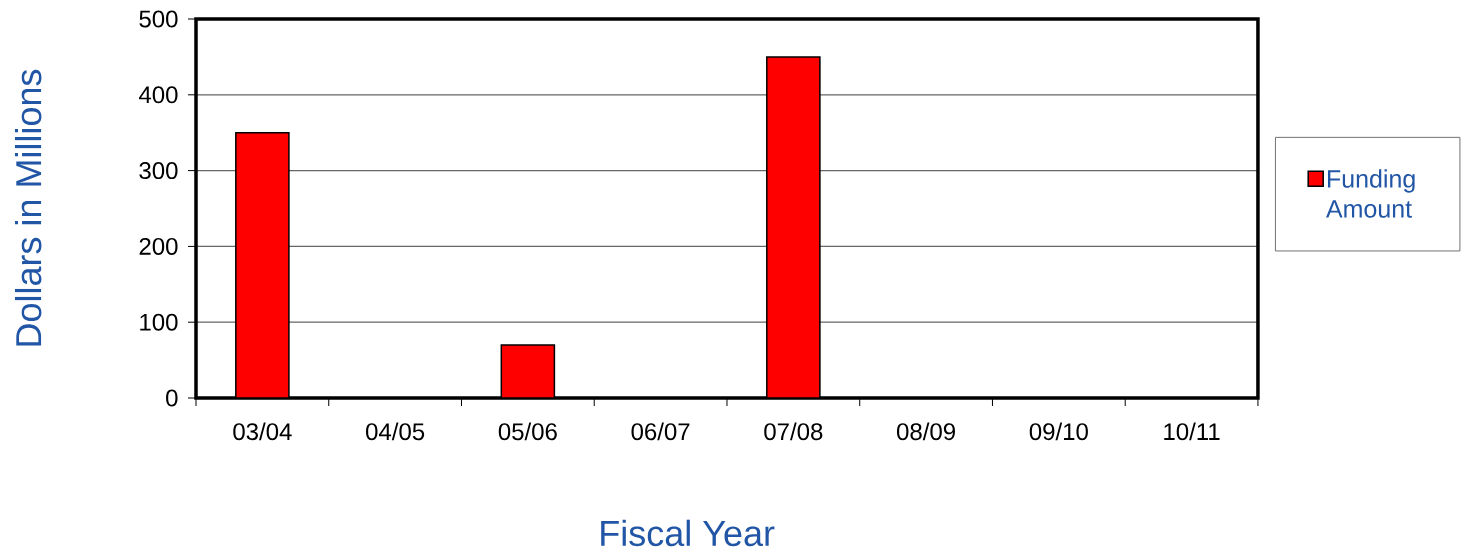 The height and width of the screenshot is (551, 1468). I want to click on y-tick-label: 100, so click(159, 322).